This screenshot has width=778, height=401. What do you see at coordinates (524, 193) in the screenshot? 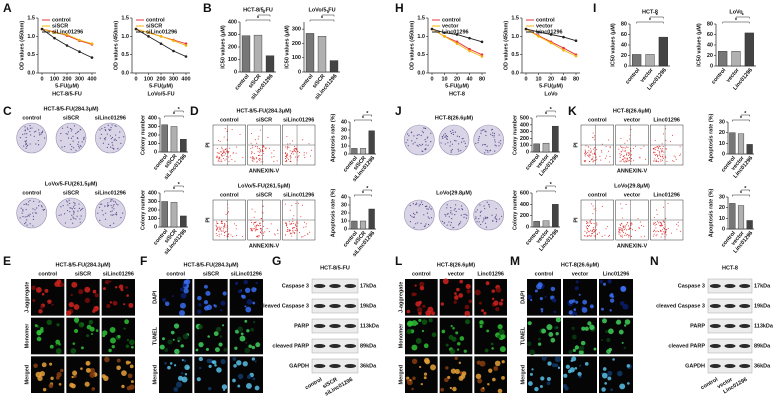
I see `y-tick-label: 600` at bounding box center [524, 193].